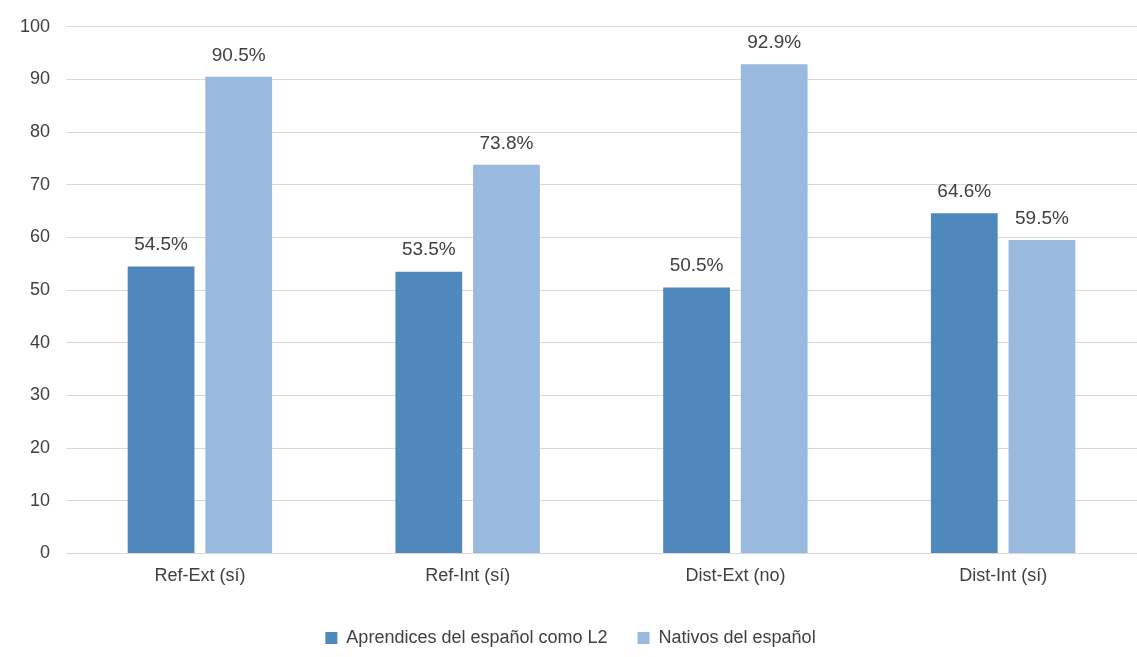 This screenshot has height=657, width=1137. Describe the element at coordinates (40, 499) in the screenshot. I see `y-tick-label: 10` at that location.